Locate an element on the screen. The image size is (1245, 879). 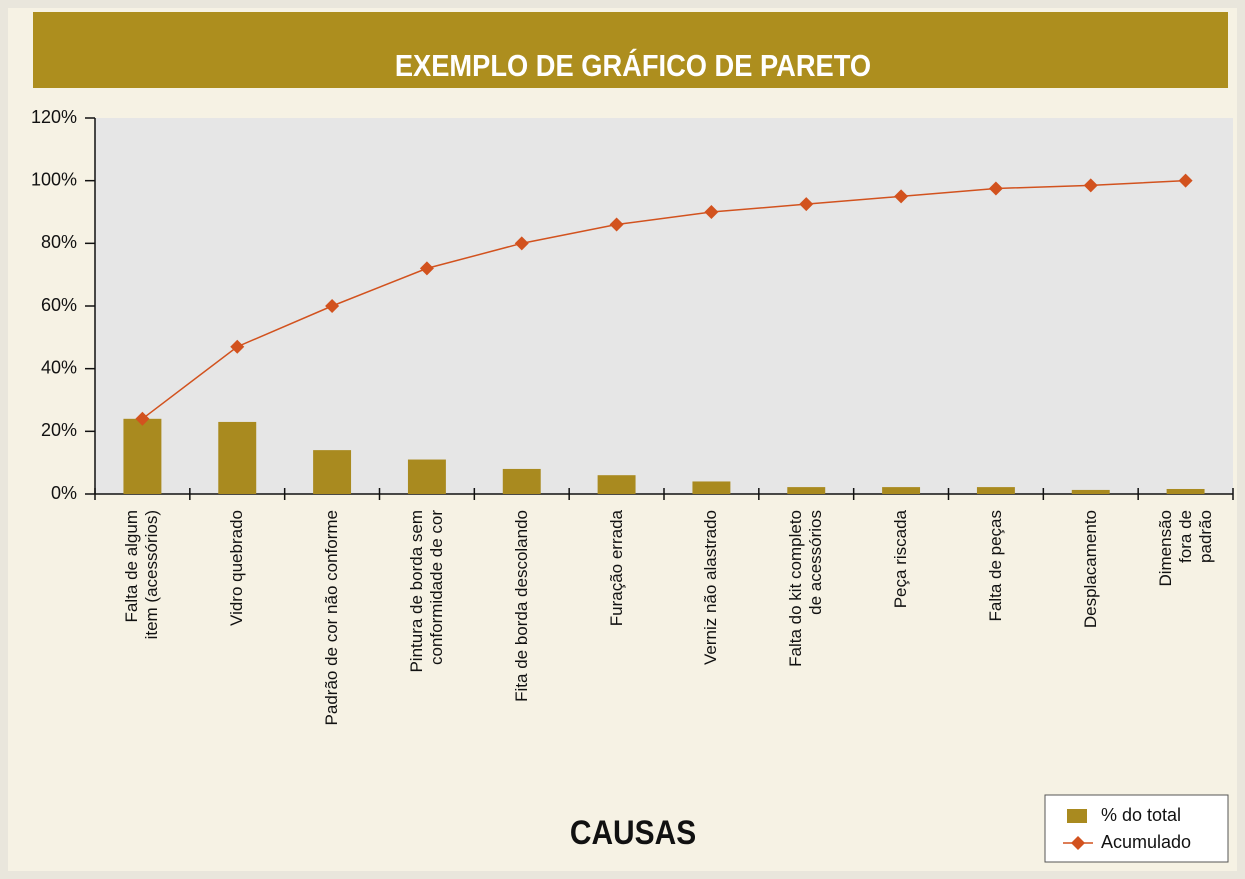
legend-marker is located at coordinates (1078, 843).